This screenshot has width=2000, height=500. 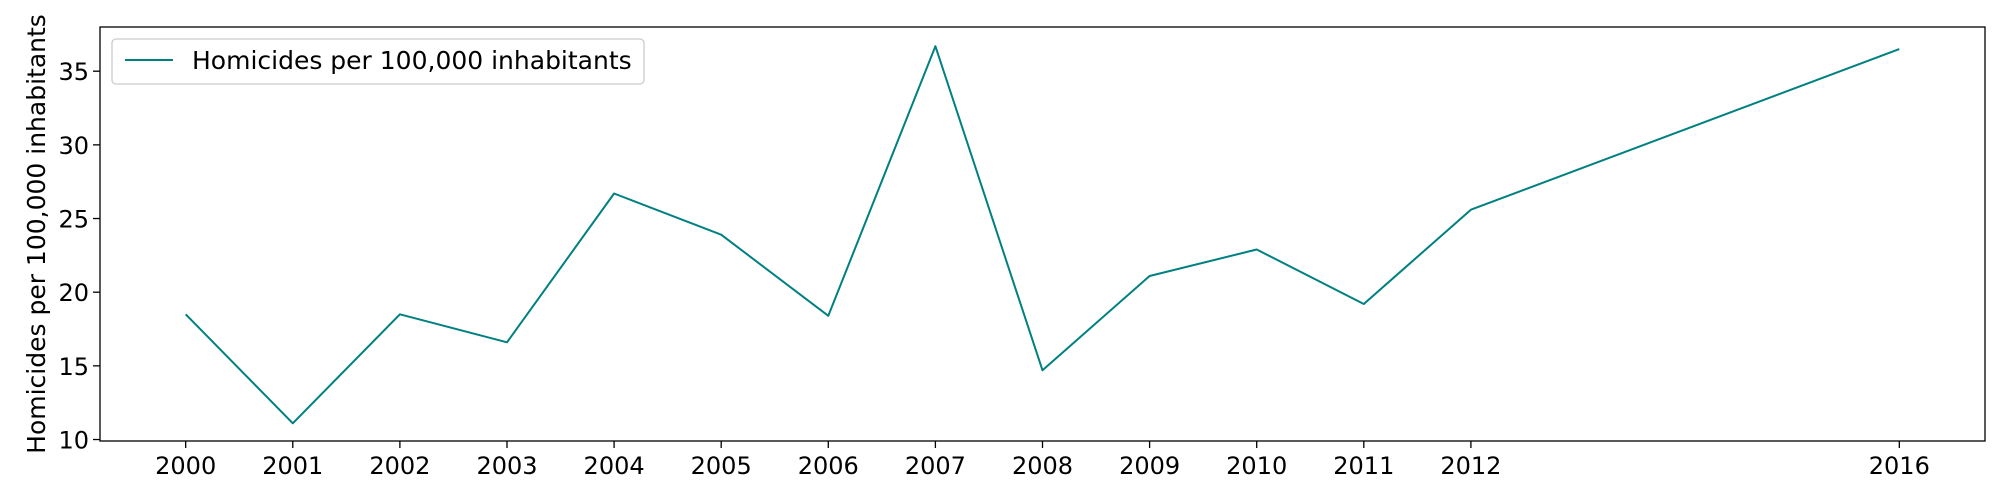 I want to click on legend-box, so click(x=378, y=61).